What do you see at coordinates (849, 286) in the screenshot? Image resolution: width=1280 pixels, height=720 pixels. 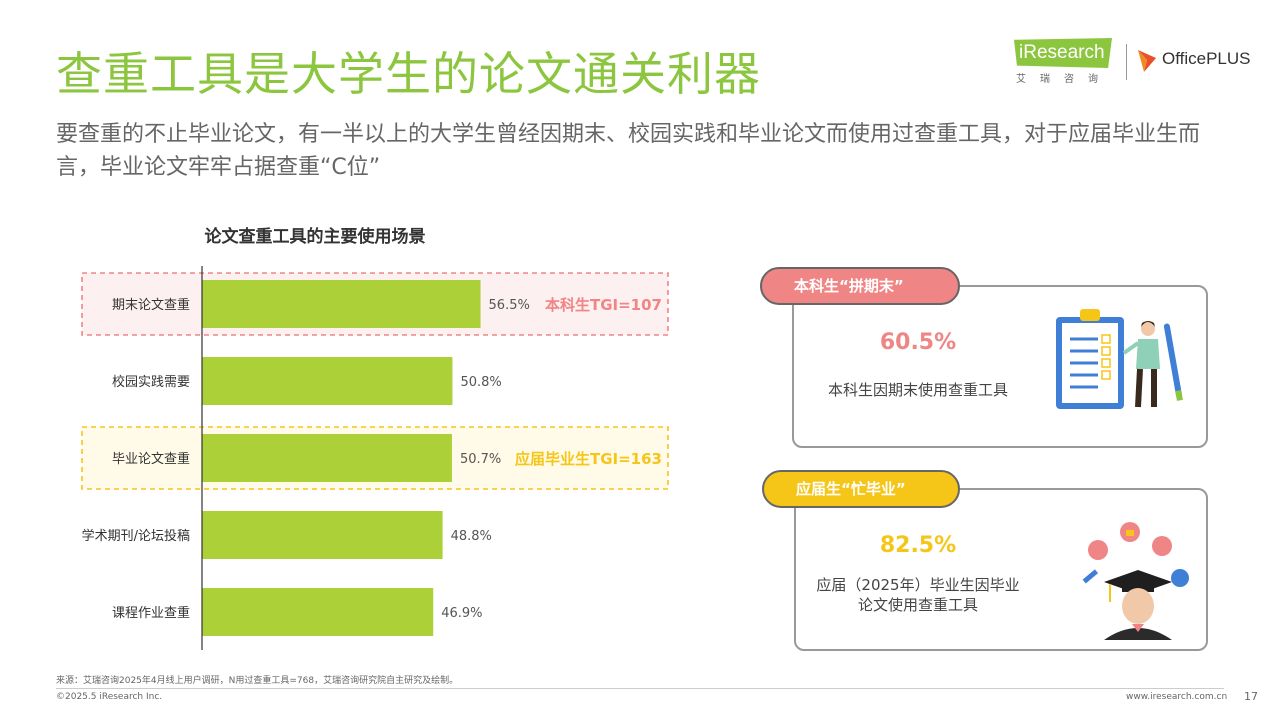 I see `undergrad-pill-label: 本科生“拼期末”` at bounding box center [849, 286].